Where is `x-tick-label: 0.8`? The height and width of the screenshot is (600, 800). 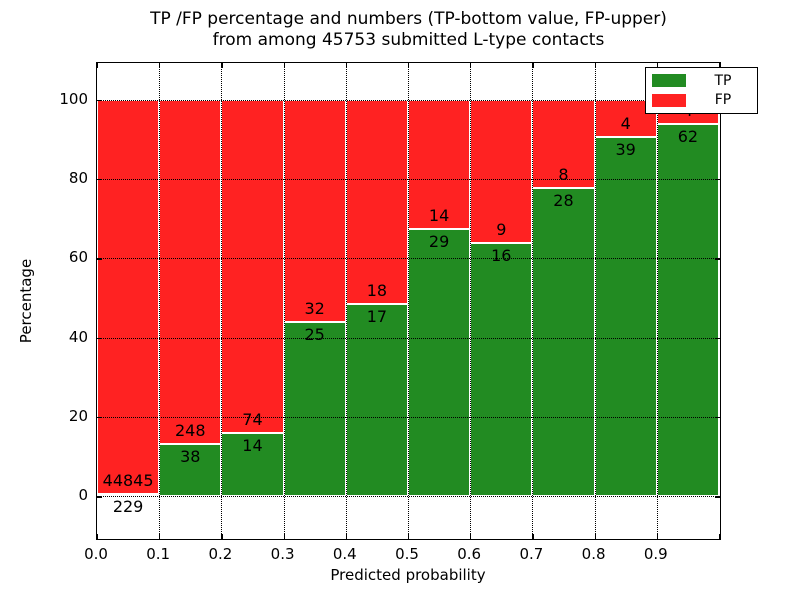
x-tick-label: 0.8 is located at coordinates (593, 554).